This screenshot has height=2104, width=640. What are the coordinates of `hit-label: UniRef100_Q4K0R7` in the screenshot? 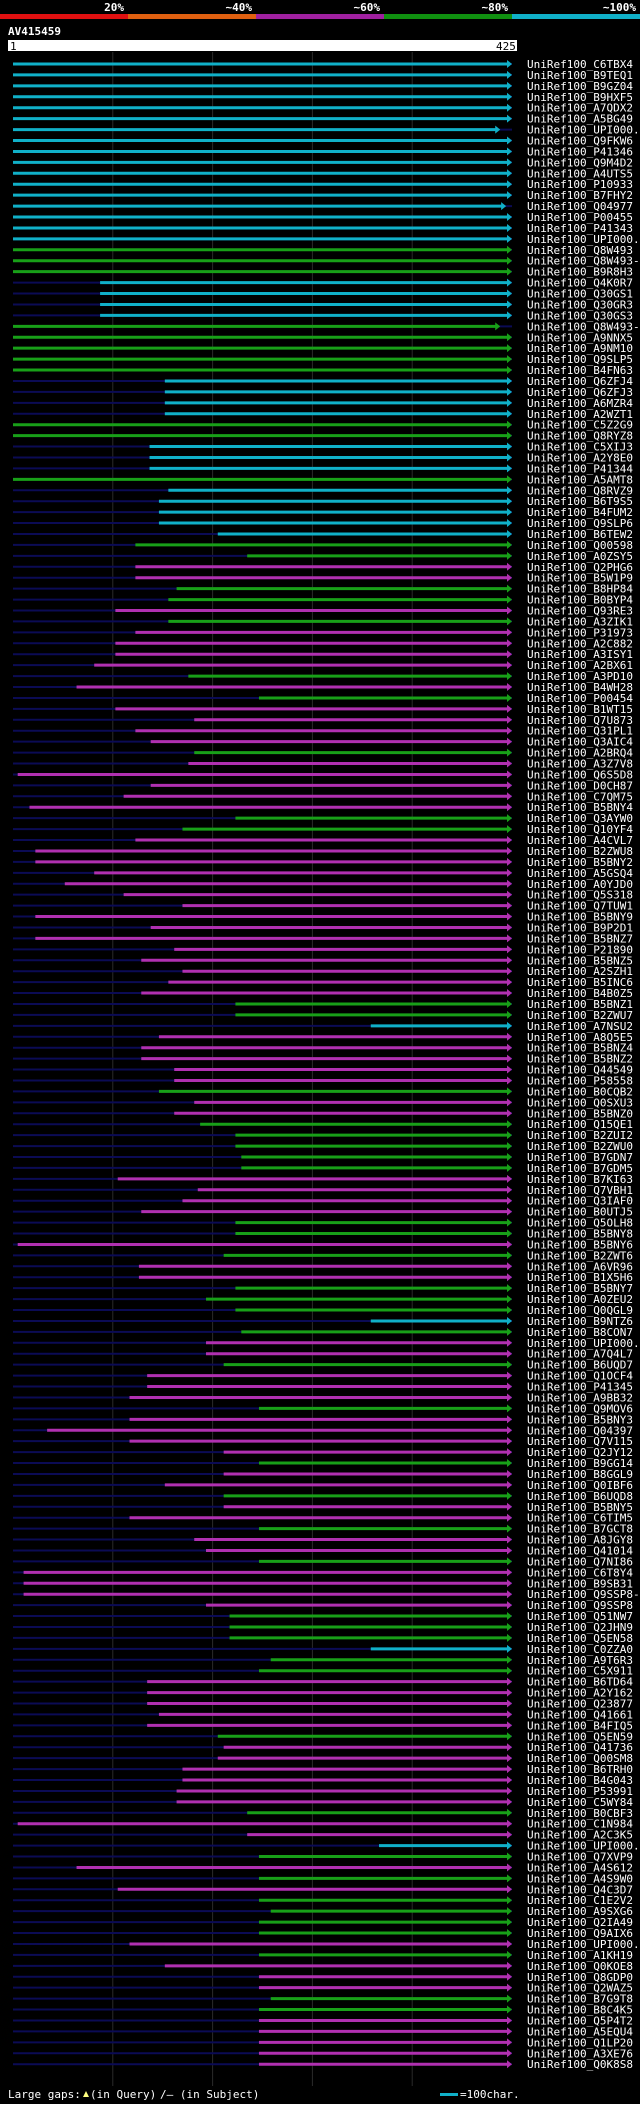 It's located at (580, 283).